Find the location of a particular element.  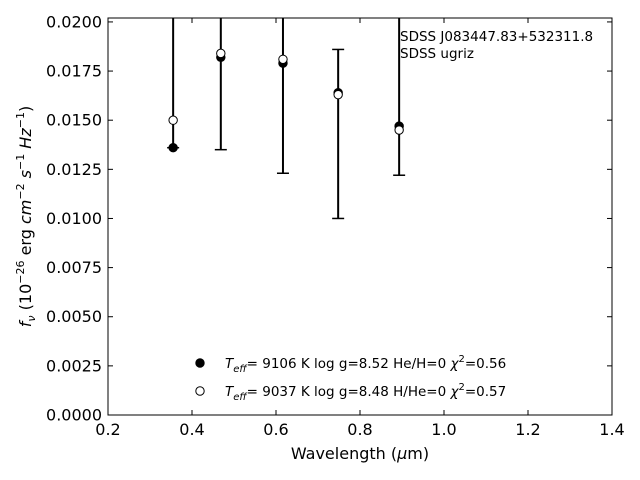

legend-label: Teff= 9106 K log g=8.52 He/H=0 χ2=0.56 is located at coordinates (365, 364).